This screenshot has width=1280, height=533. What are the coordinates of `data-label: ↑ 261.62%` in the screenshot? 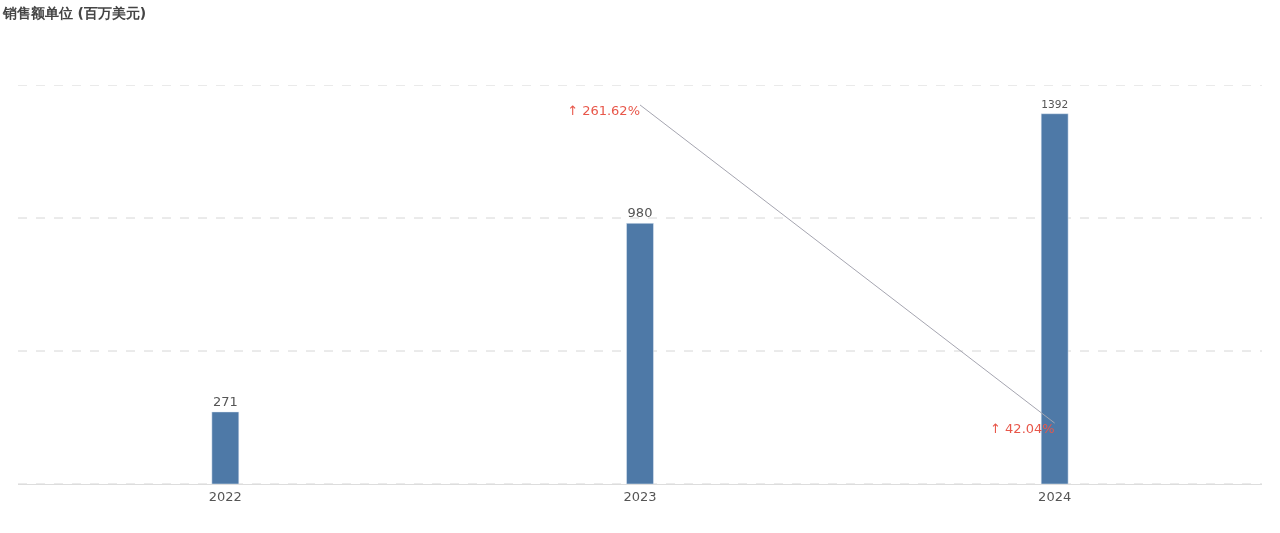 It's located at (603, 110).